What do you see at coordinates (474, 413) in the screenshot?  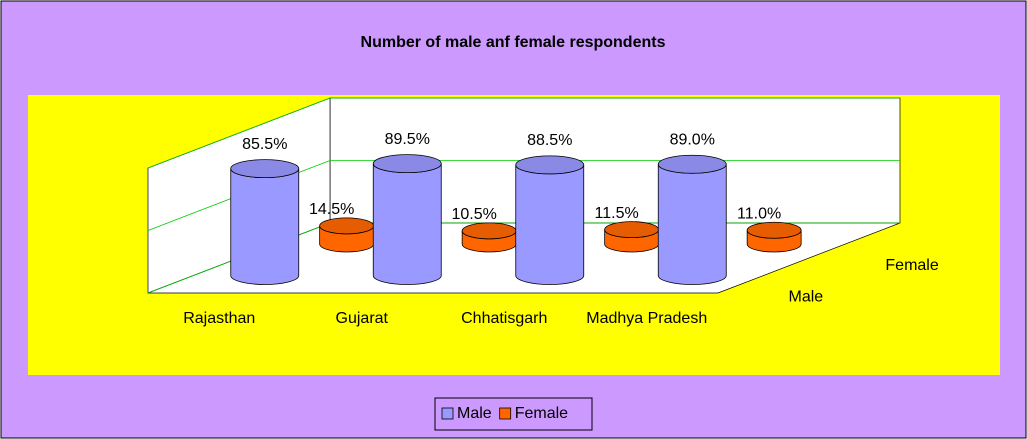 I see `legend-label: Male` at bounding box center [474, 413].